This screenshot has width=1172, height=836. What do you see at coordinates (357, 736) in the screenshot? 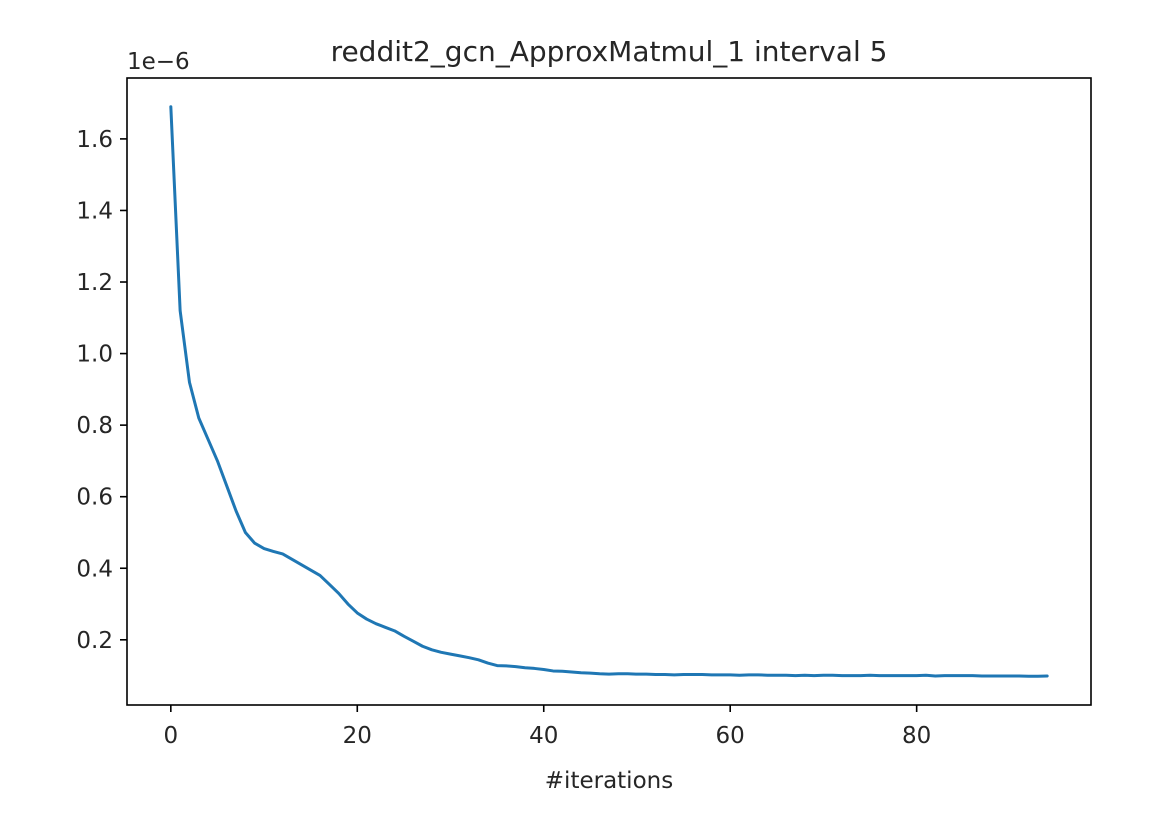
I see `x-tick-label: 20` at bounding box center [357, 736].